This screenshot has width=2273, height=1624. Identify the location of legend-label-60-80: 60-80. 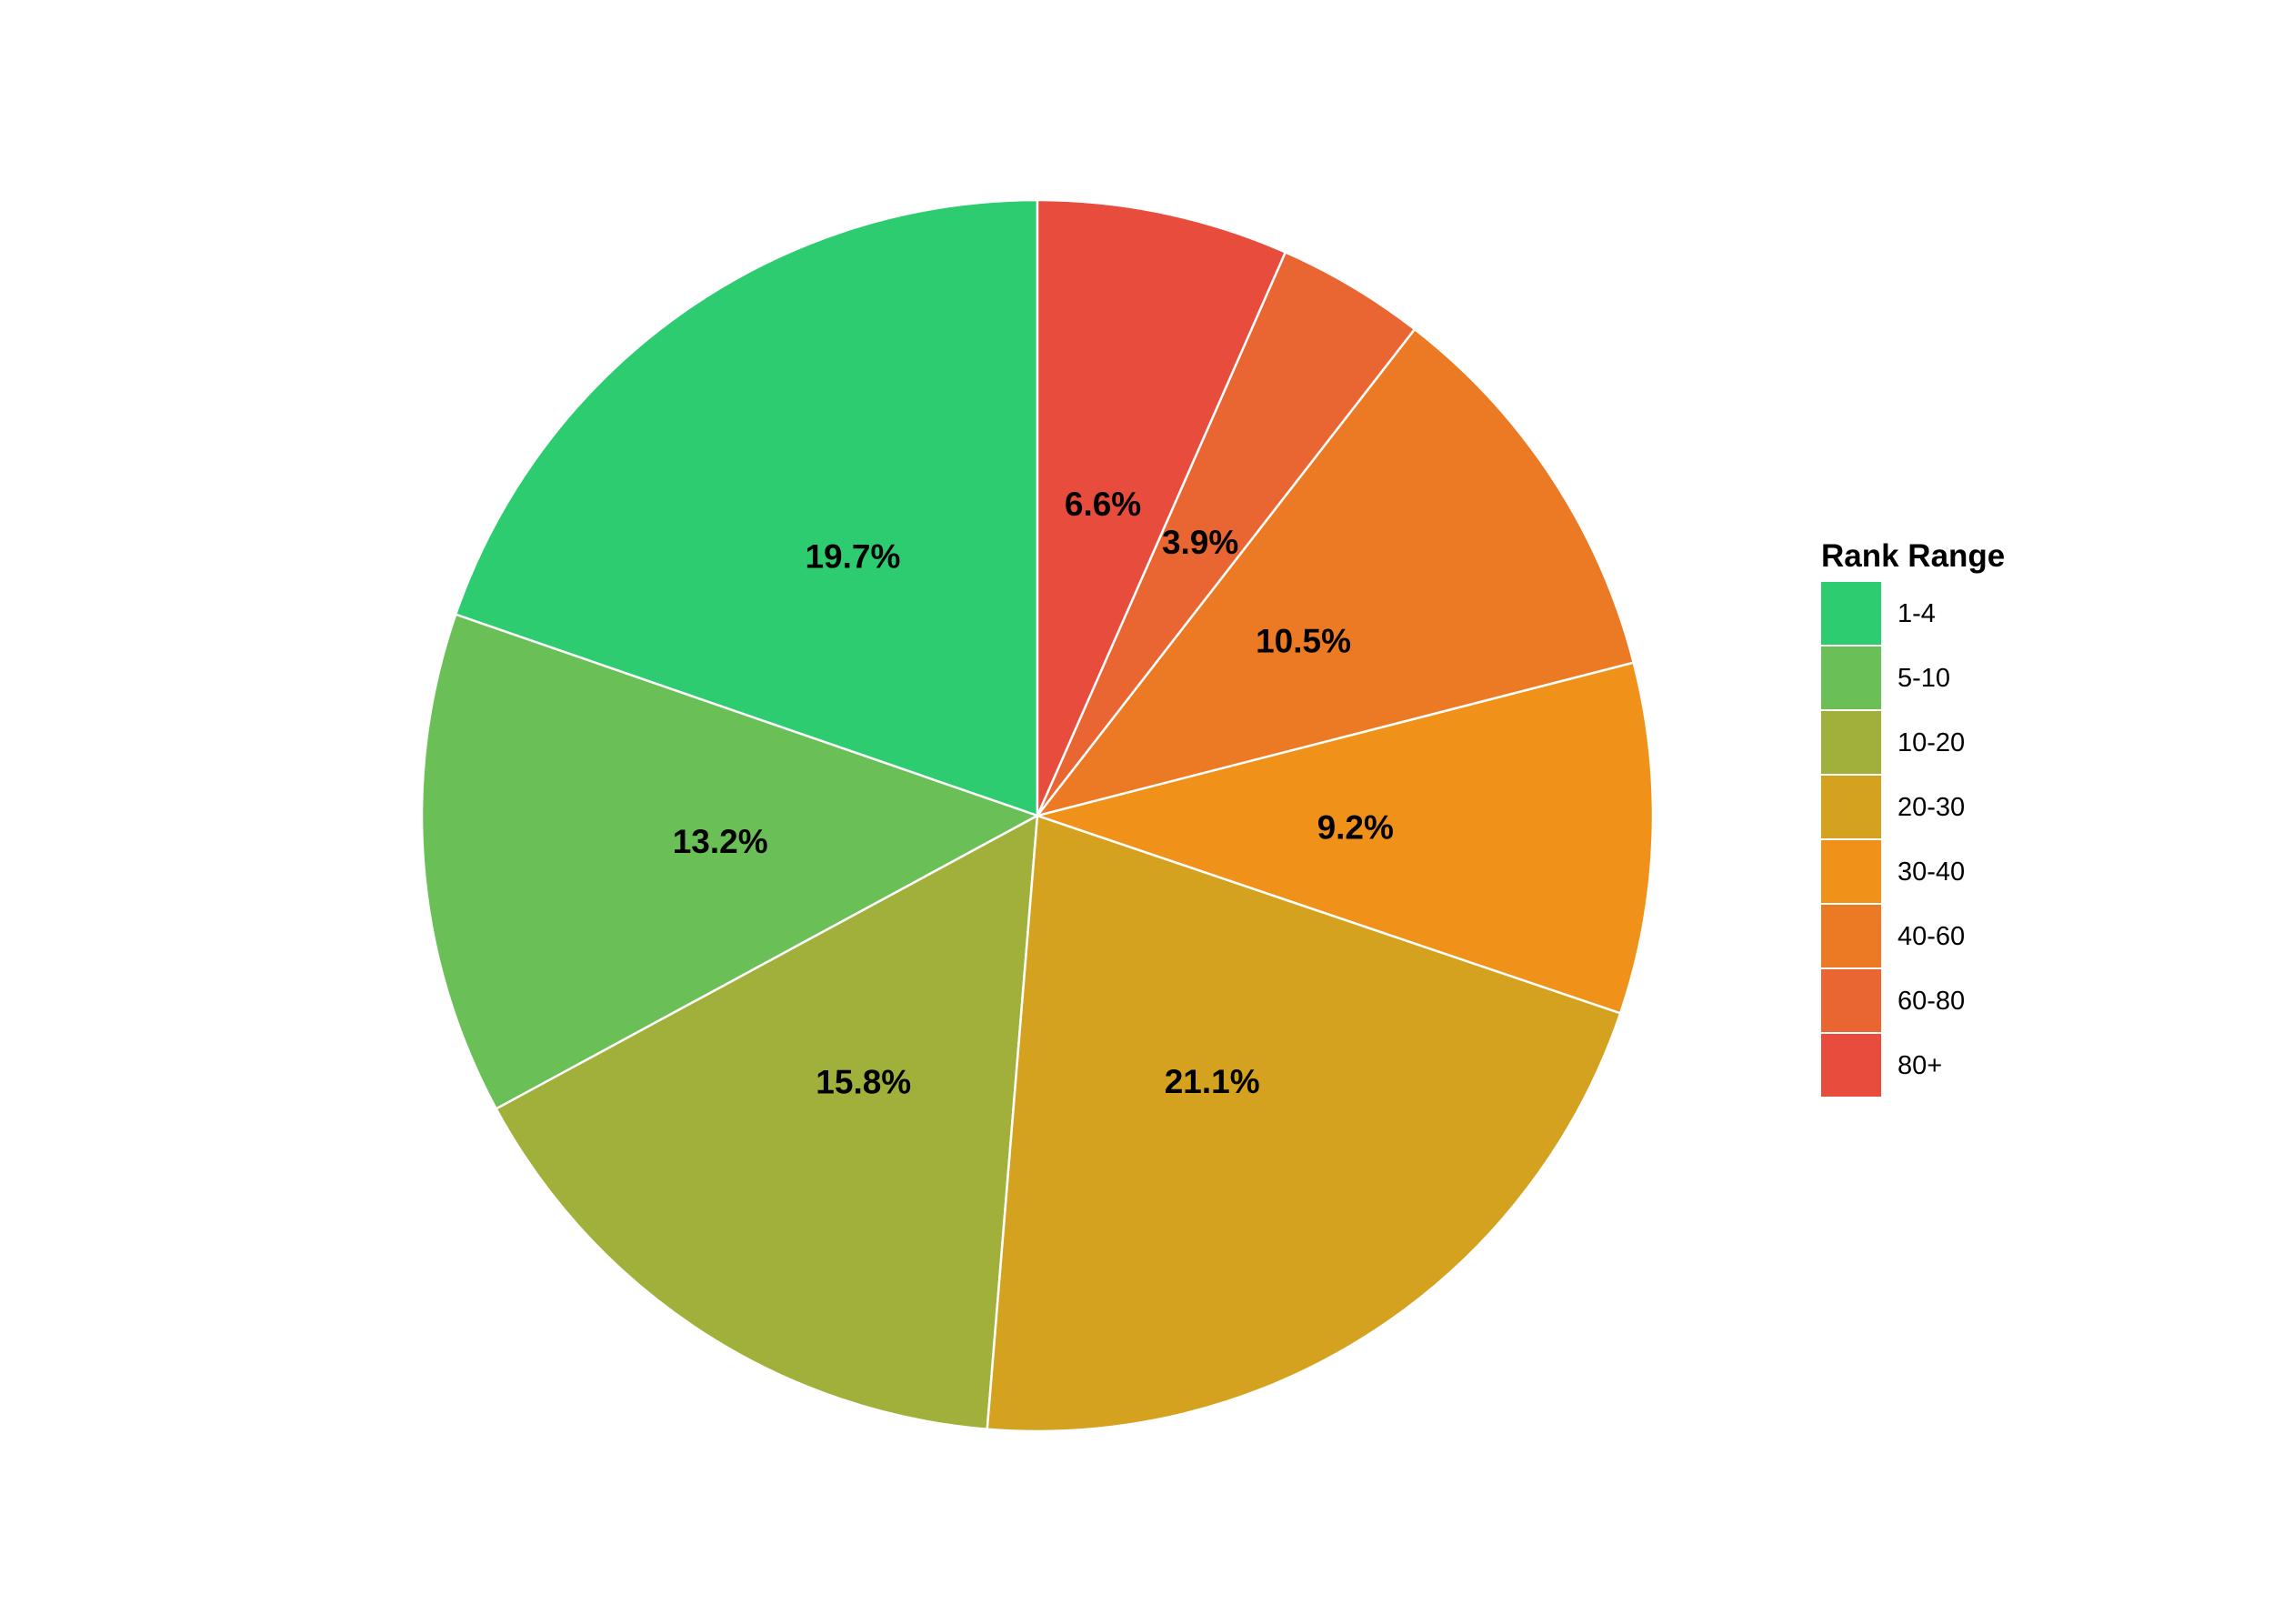
(1931, 1001).